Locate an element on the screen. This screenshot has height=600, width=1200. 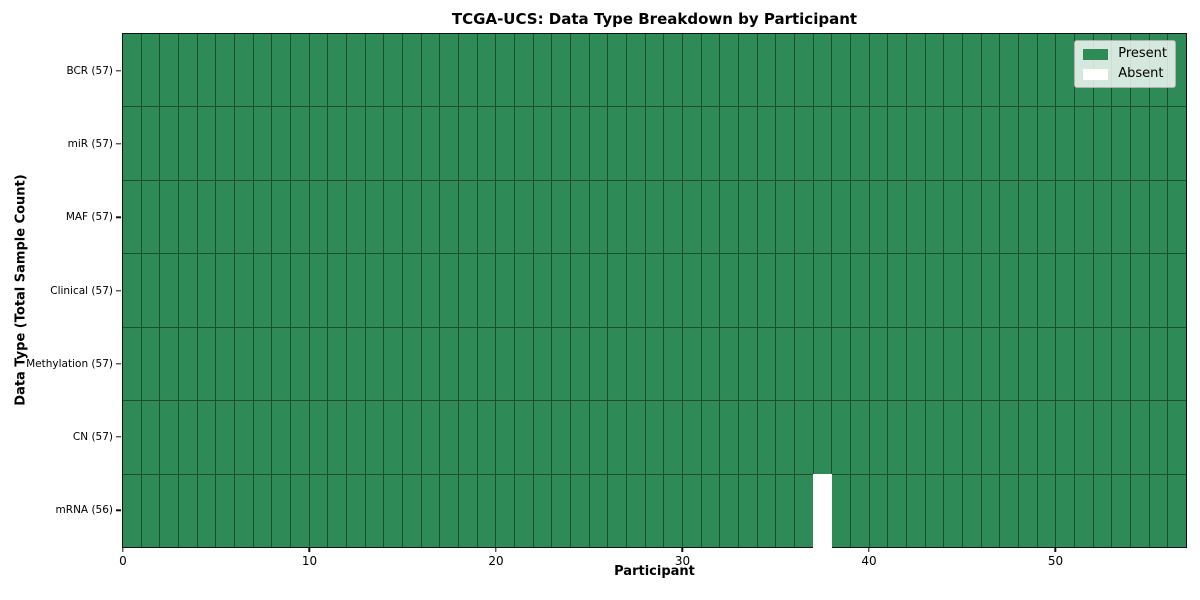
x-tick-label: 0 is located at coordinates (123, 561).